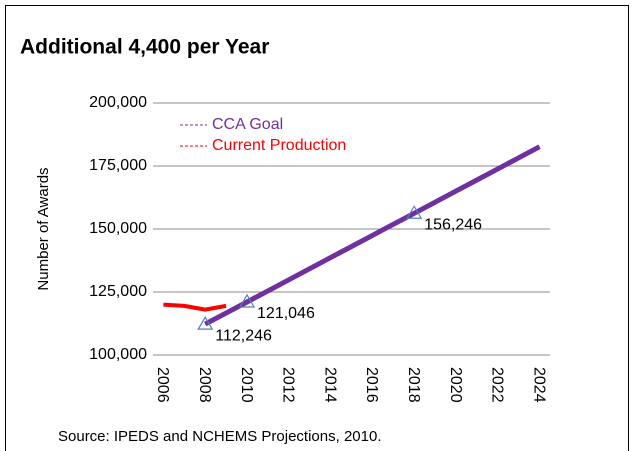  Describe the element at coordinates (43, 228) in the screenshot. I see `y-axis-label: Number of Awards` at that location.